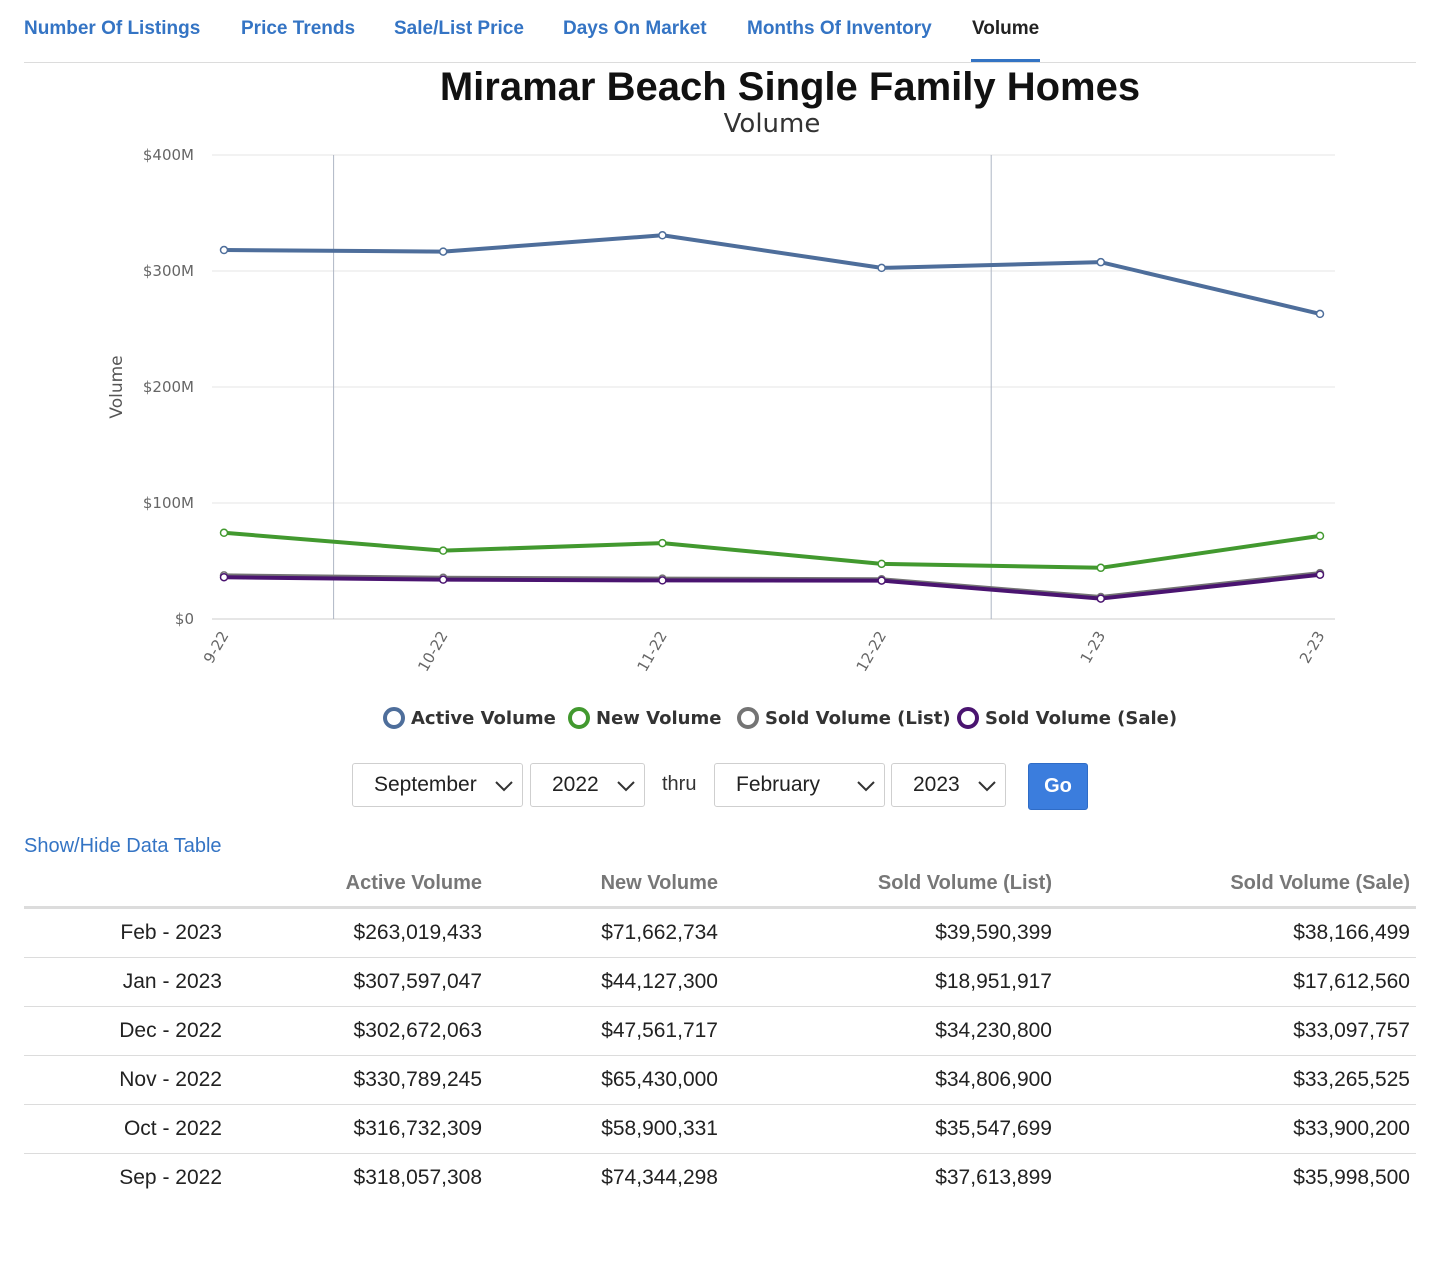  What do you see at coordinates (355, 1080) in the screenshot?
I see `table-cell: $330,789,245` at bounding box center [355, 1080].